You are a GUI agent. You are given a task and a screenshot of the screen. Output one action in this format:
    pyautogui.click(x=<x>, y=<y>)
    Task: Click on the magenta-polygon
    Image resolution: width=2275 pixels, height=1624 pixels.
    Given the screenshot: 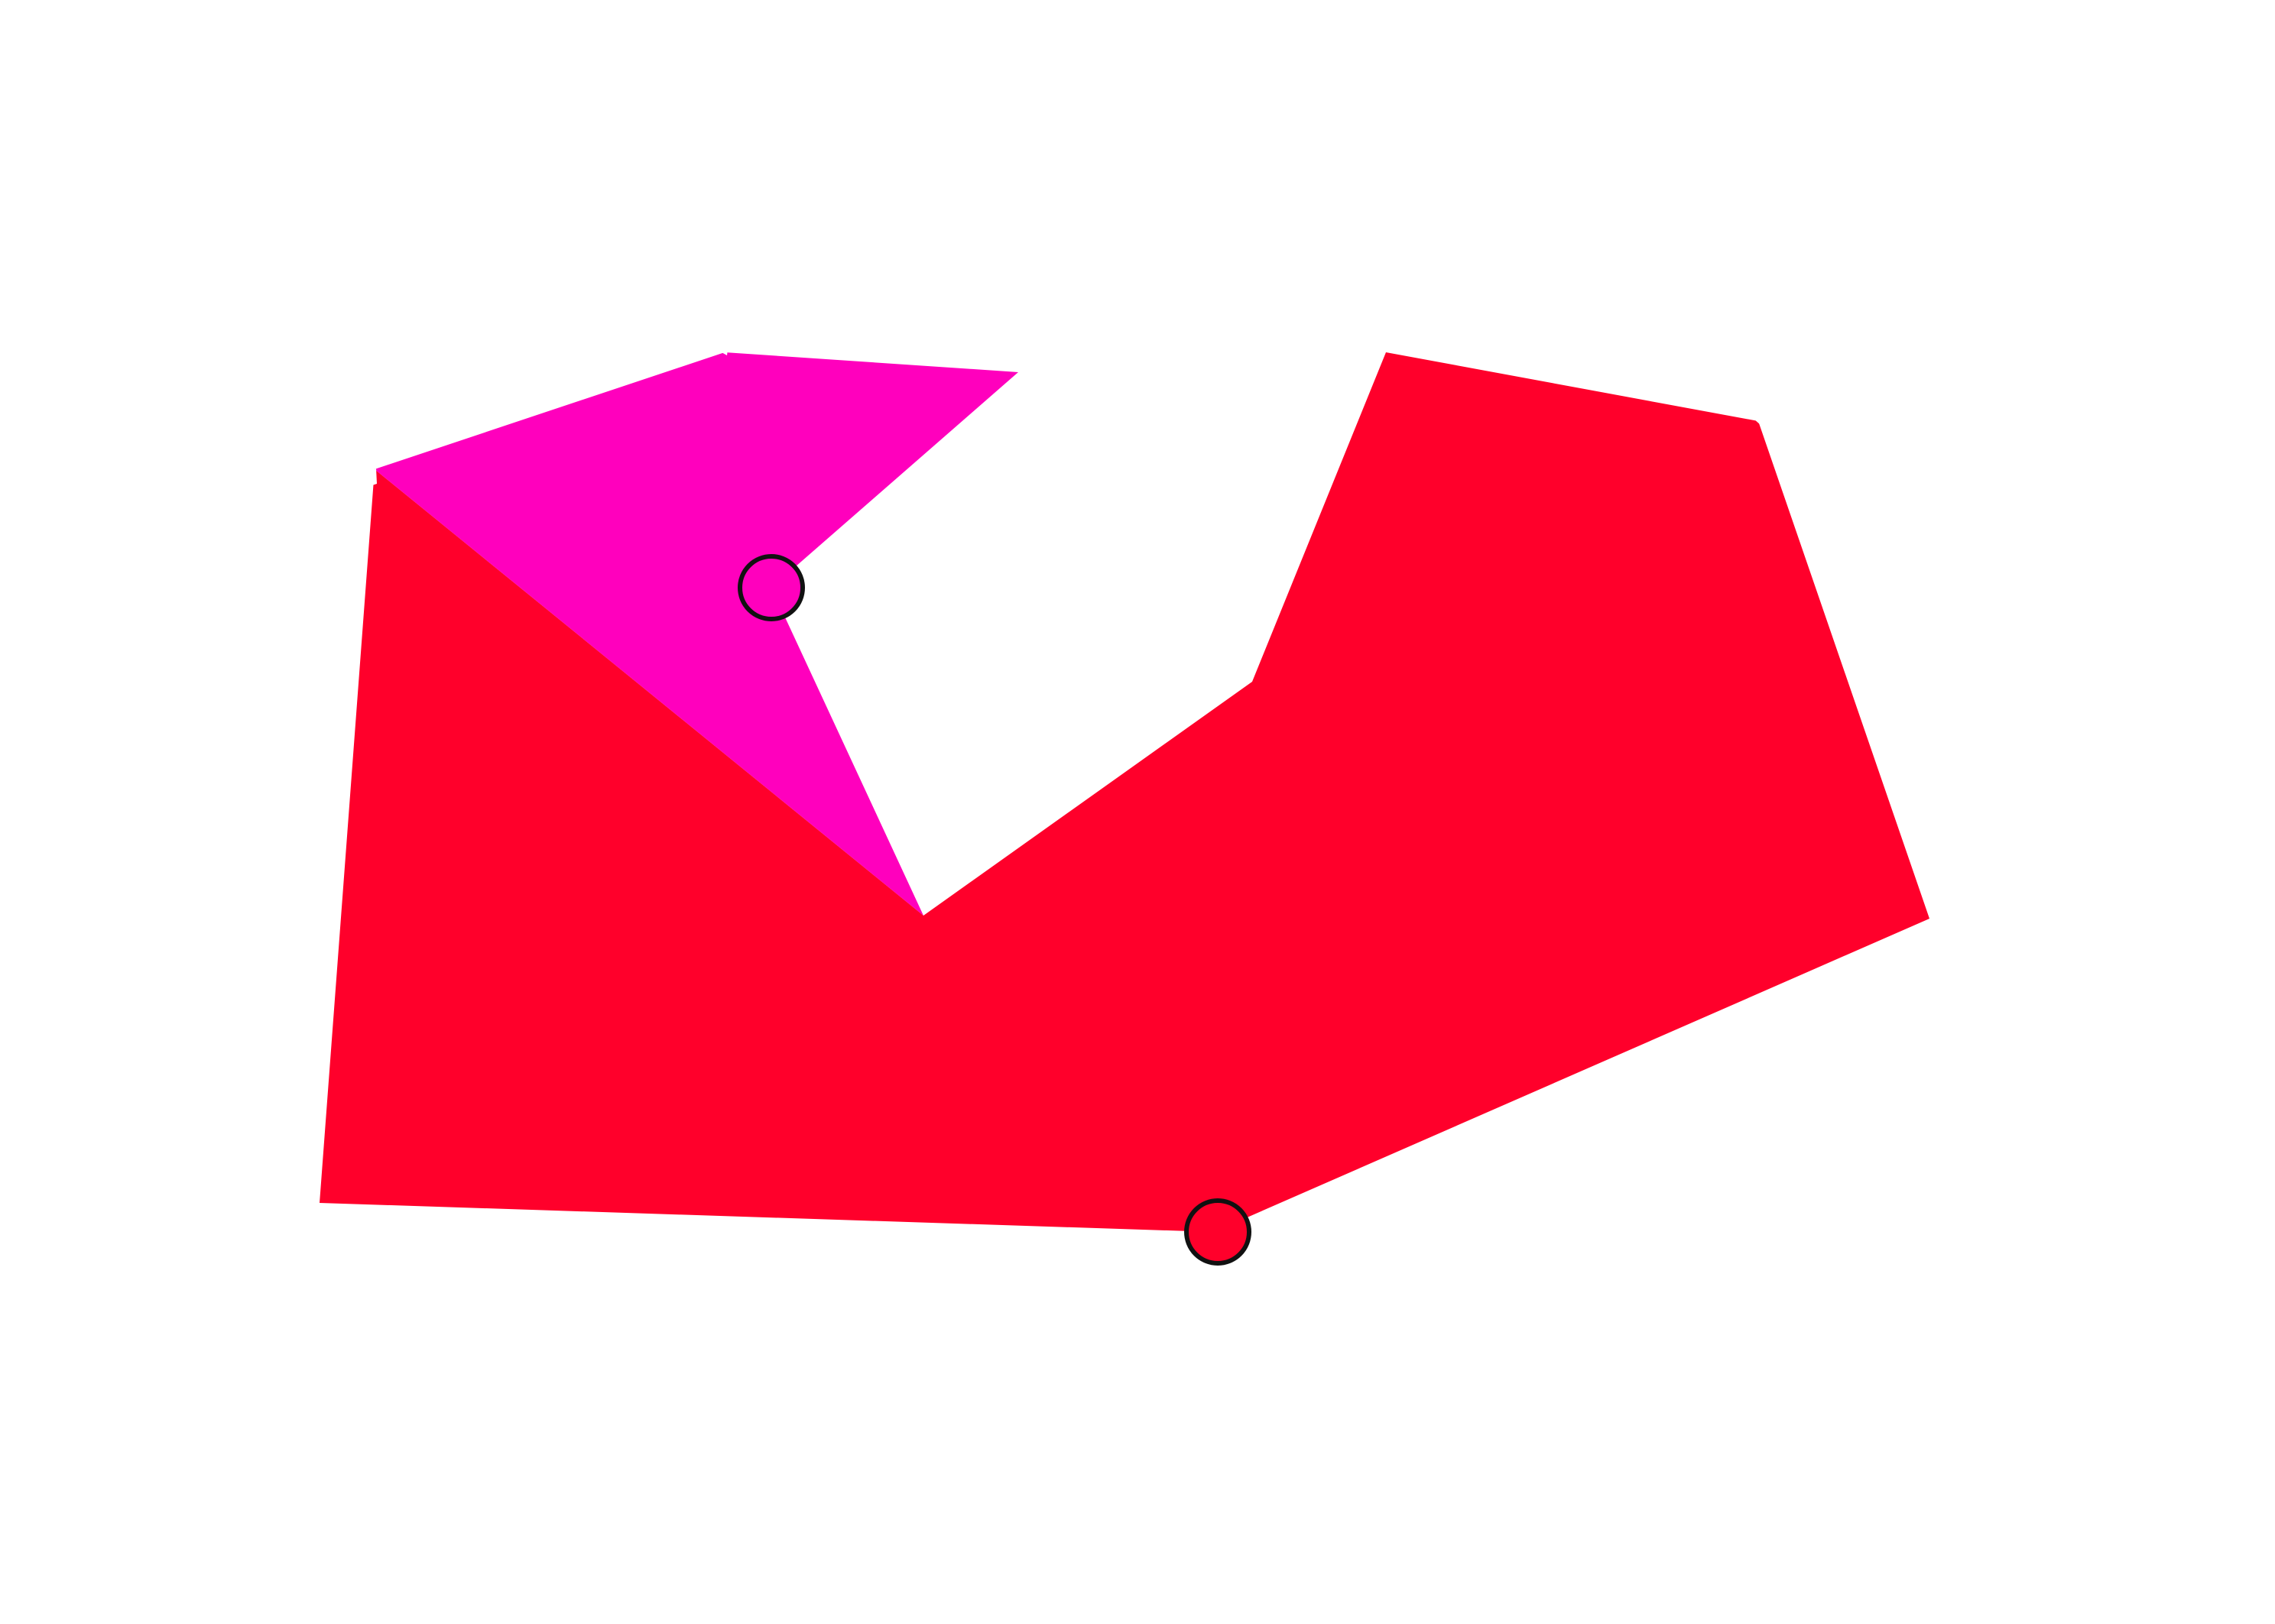 What is the action you would take?
    pyautogui.click(x=696, y=634)
    